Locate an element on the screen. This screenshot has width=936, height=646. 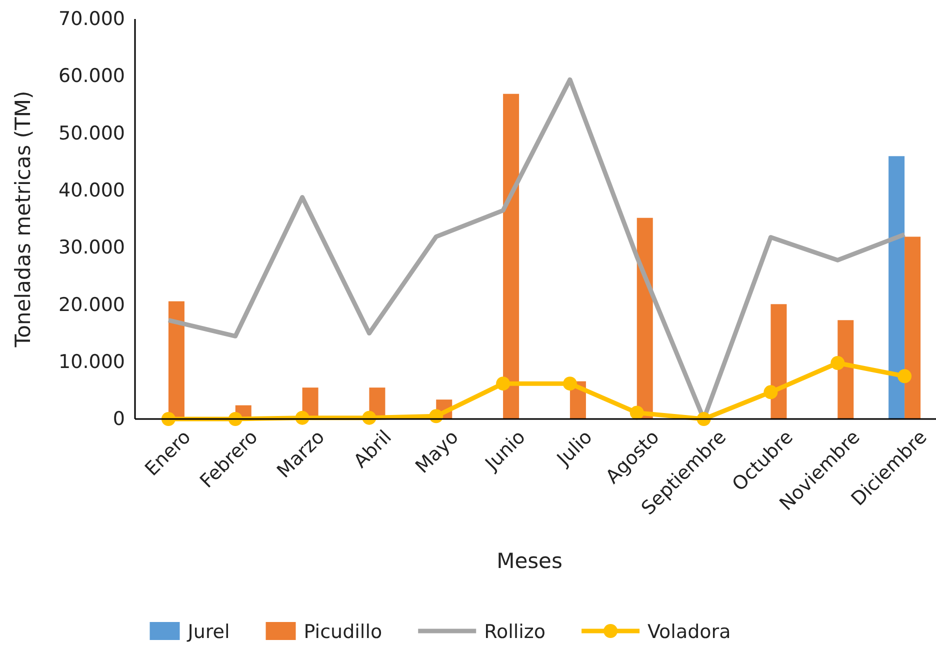
y-tick-label: 50.000 is located at coordinates (91, 133).